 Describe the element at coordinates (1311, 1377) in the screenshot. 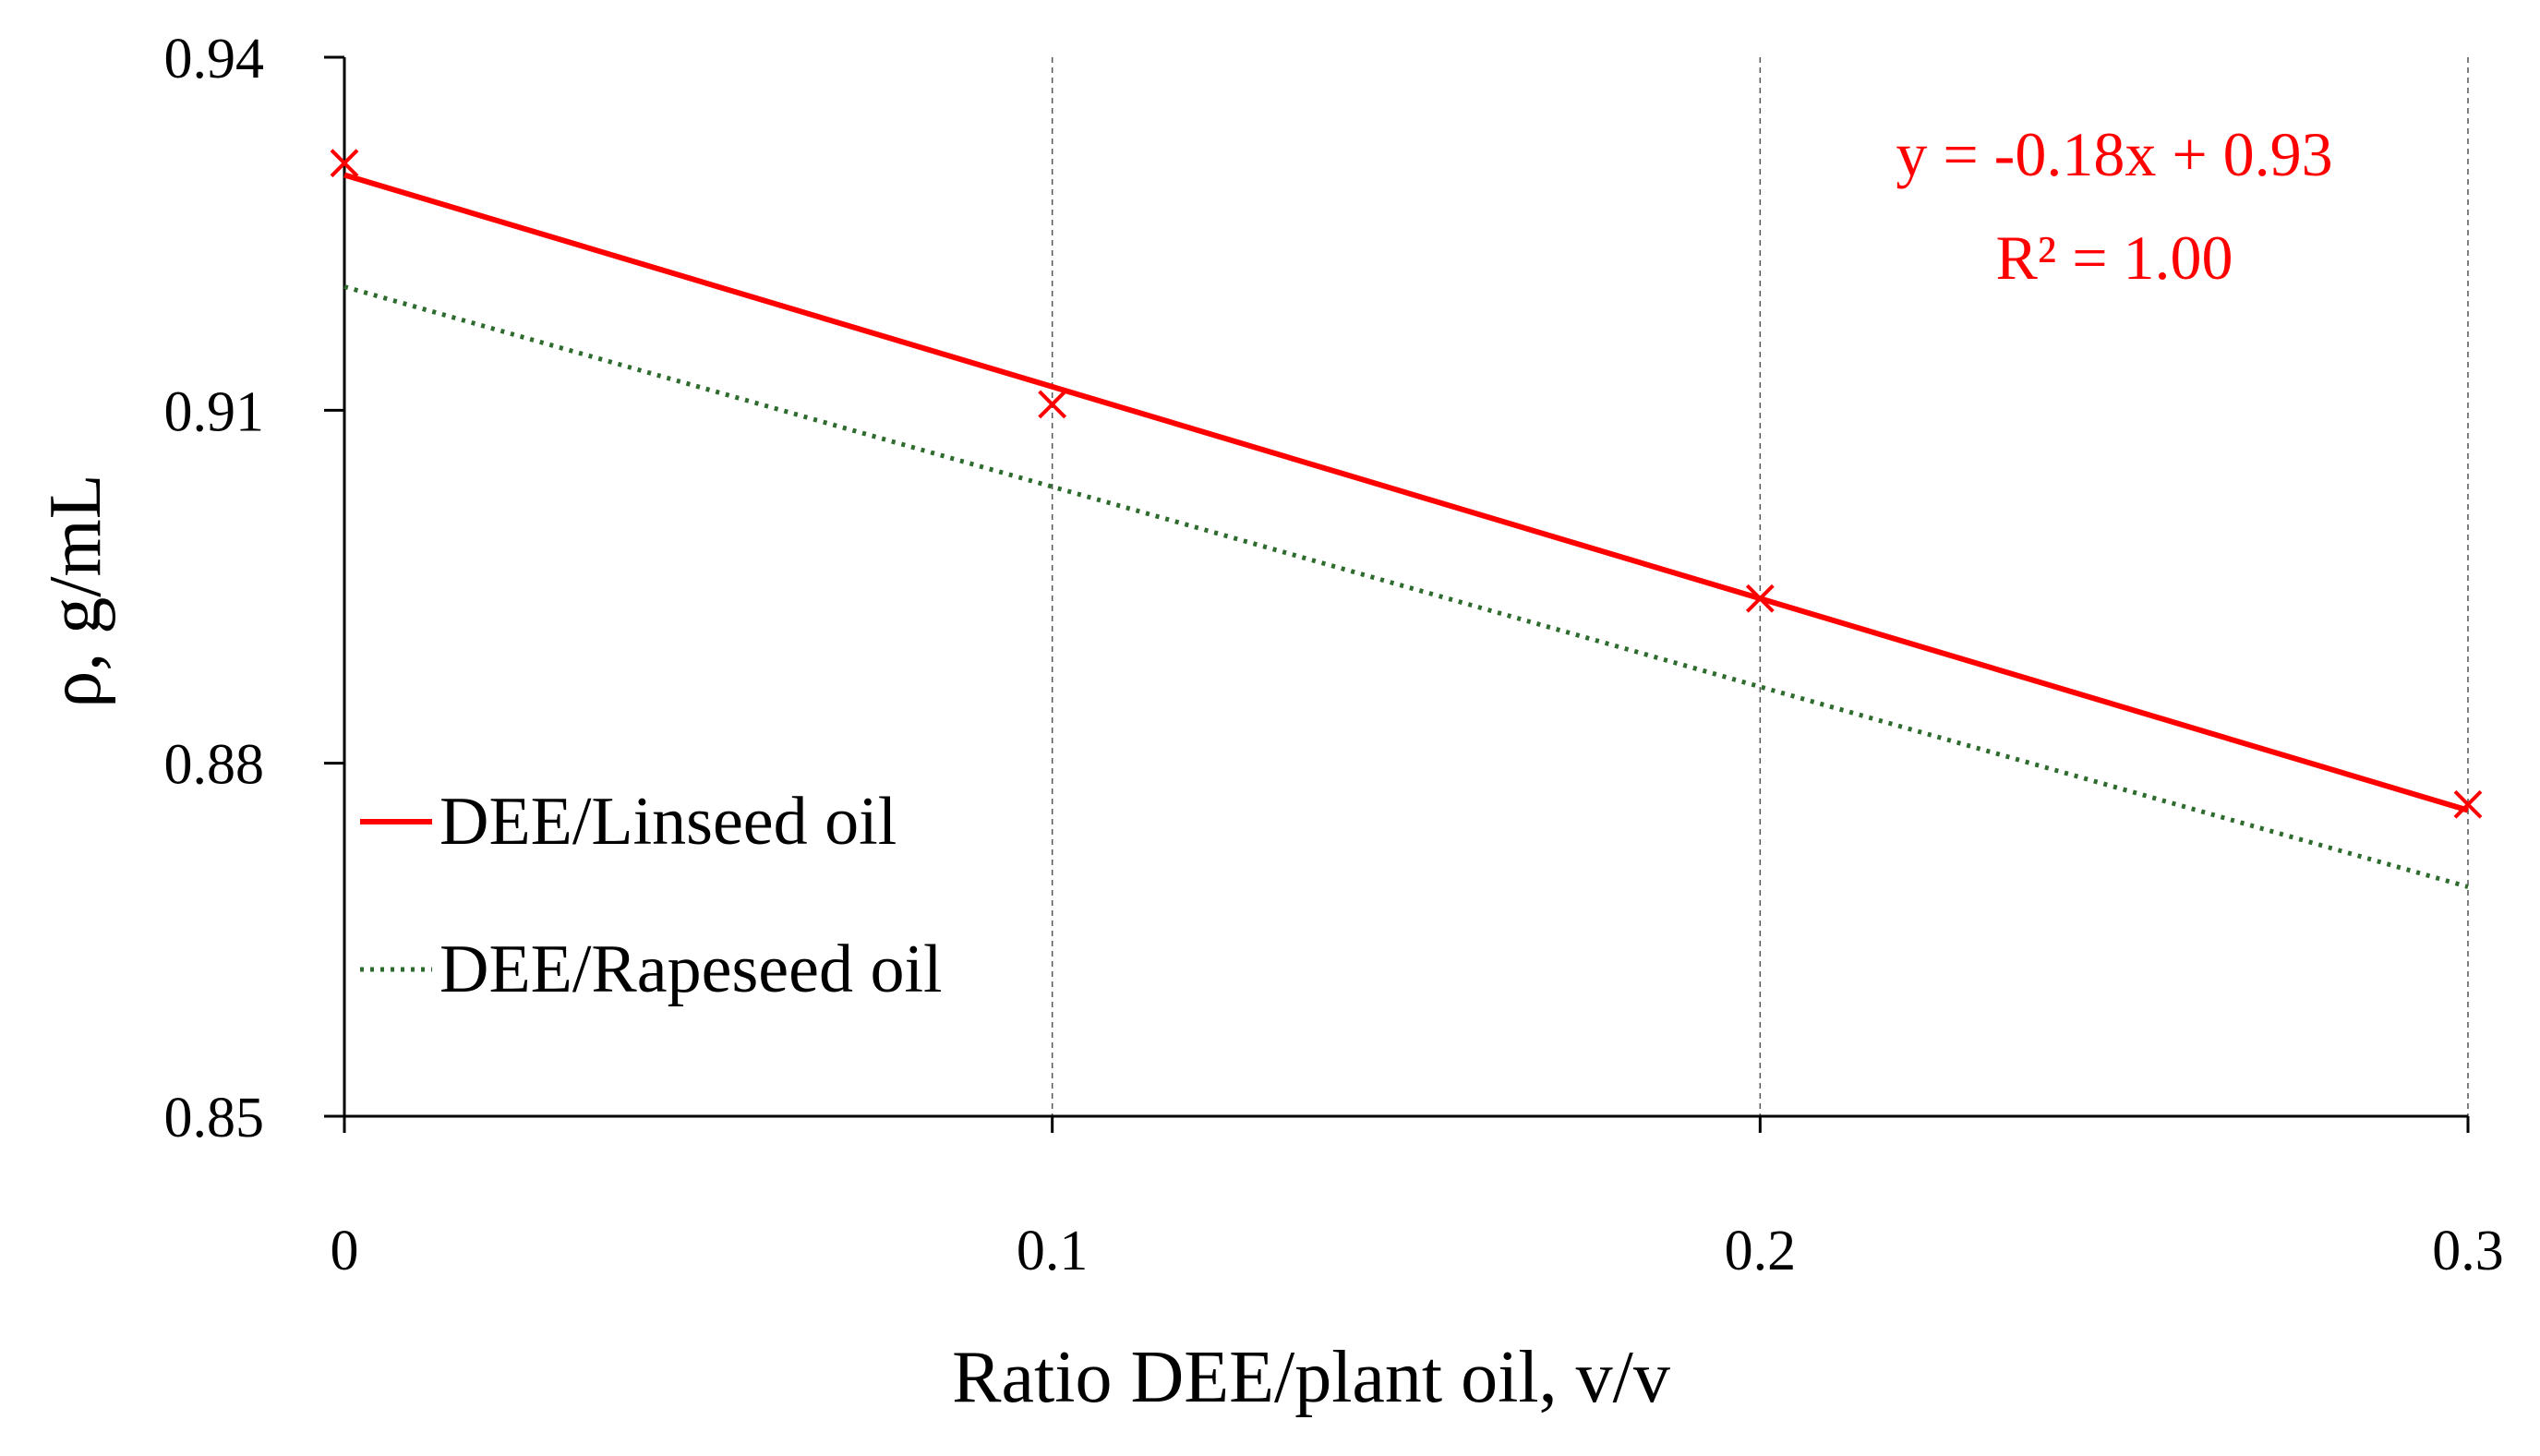

I see `x-axis-title: Ratio DEE/plant oil, v/v` at that location.